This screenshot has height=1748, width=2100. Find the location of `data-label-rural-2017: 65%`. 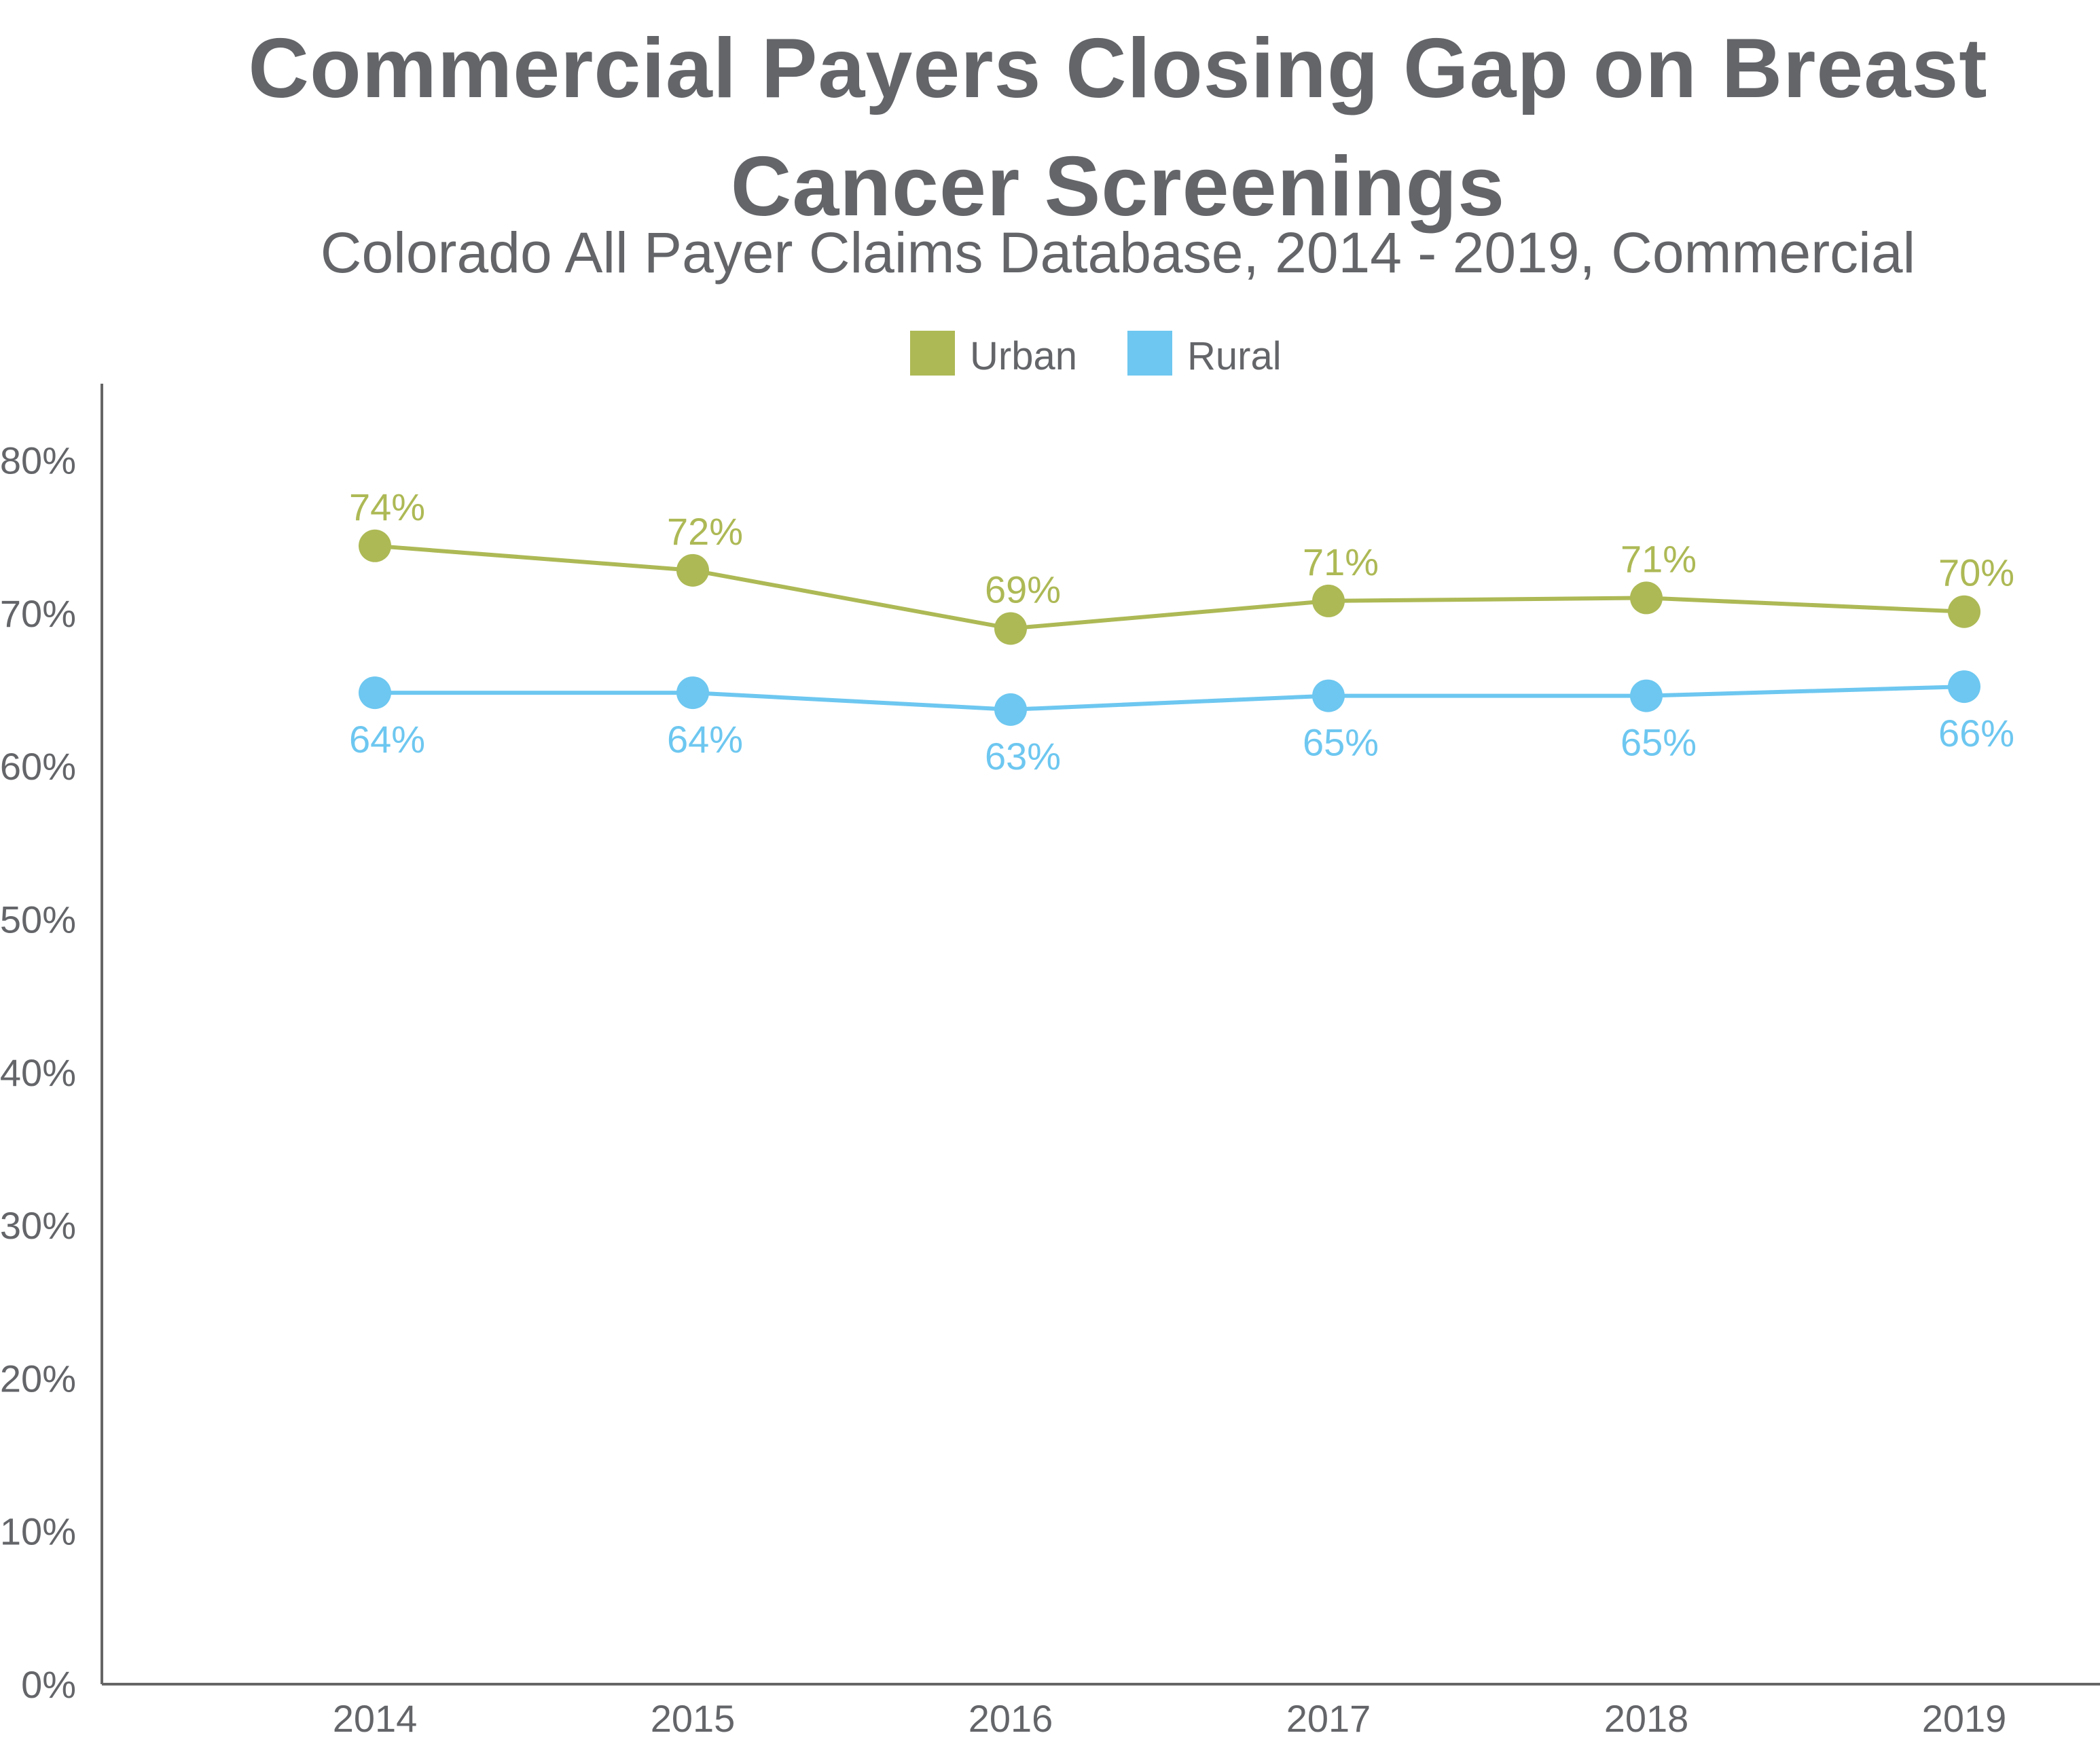

data-label-rural-2017: 65% is located at coordinates (1341, 742).